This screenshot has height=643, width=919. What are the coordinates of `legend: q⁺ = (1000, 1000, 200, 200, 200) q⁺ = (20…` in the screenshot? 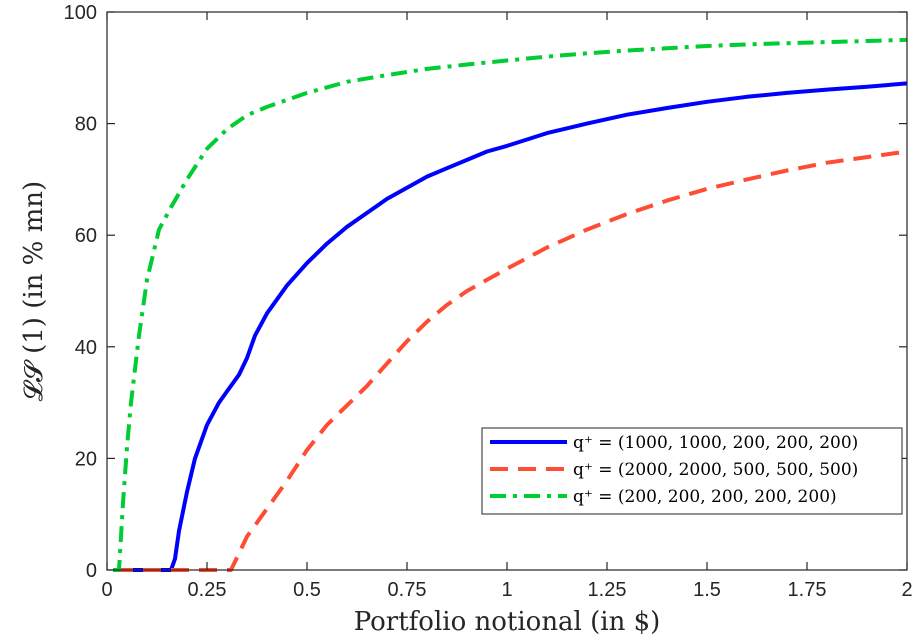 It's located at (692, 471).